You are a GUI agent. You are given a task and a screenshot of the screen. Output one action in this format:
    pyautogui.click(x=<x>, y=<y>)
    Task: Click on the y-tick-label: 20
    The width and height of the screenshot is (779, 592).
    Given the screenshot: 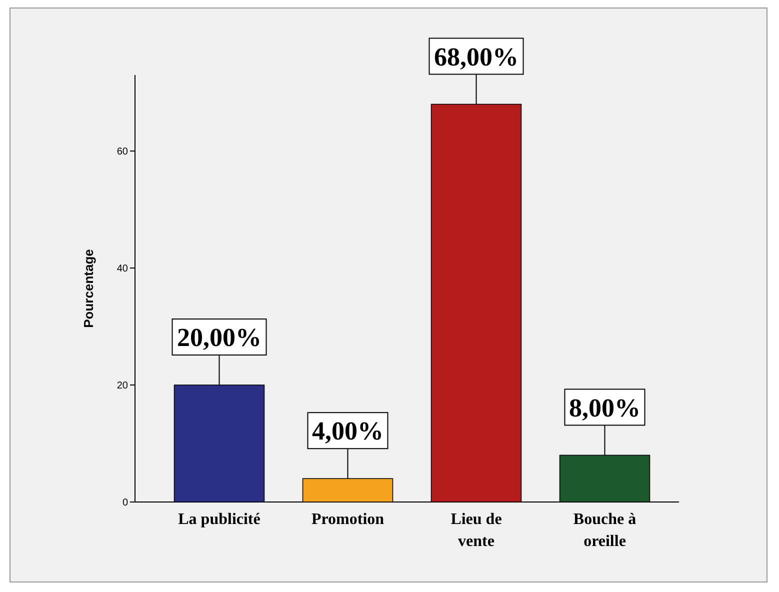 What is the action you would take?
    pyautogui.click(x=122, y=386)
    